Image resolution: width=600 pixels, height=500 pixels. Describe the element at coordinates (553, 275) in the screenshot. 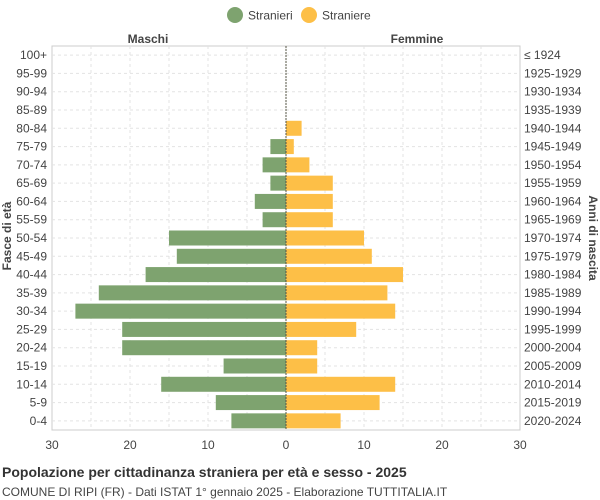

I see `birth-year-label: 1980-1984` at that location.